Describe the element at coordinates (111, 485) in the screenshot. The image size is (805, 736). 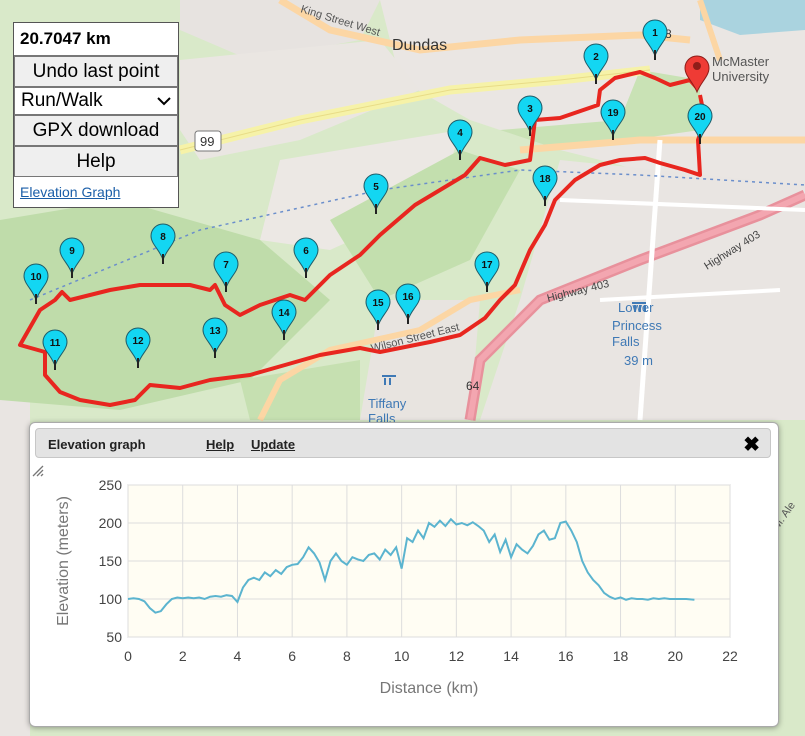
I see `y-tick-label: 250` at that location.